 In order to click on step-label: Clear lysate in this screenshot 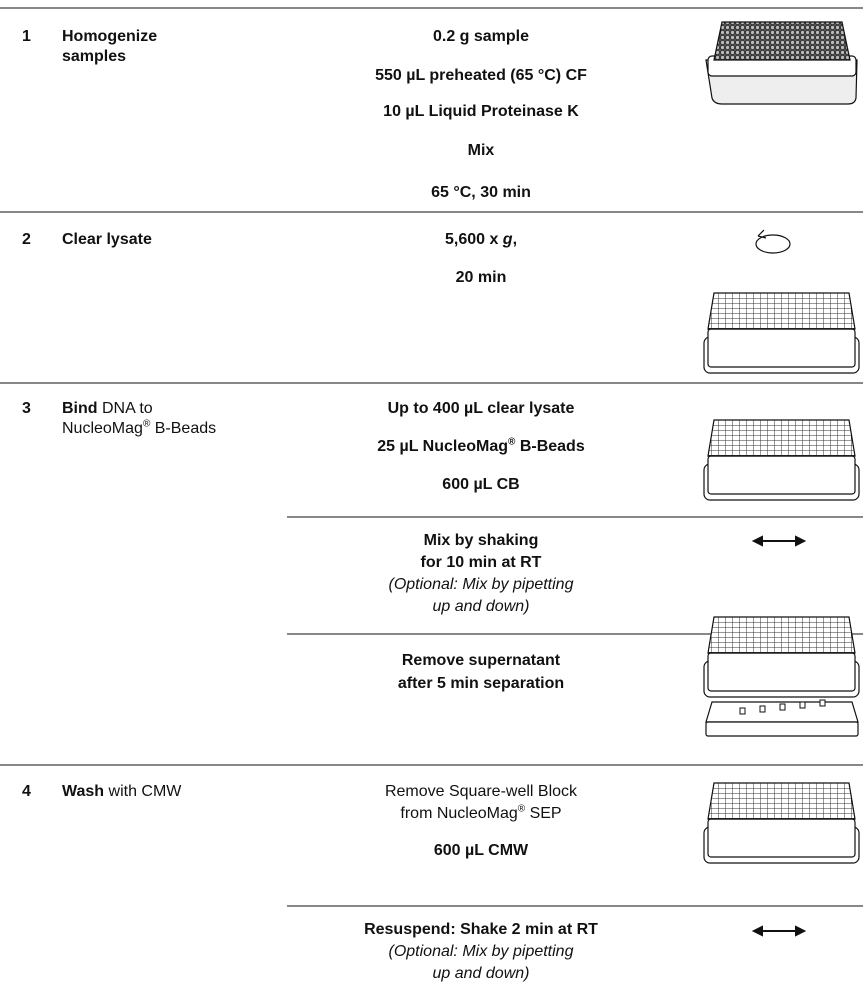, I will do `click(107, 239)`.